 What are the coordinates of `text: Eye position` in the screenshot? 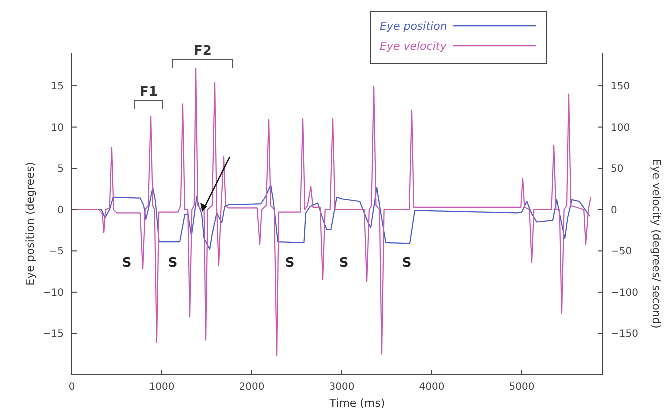 It's located at (414, 26).